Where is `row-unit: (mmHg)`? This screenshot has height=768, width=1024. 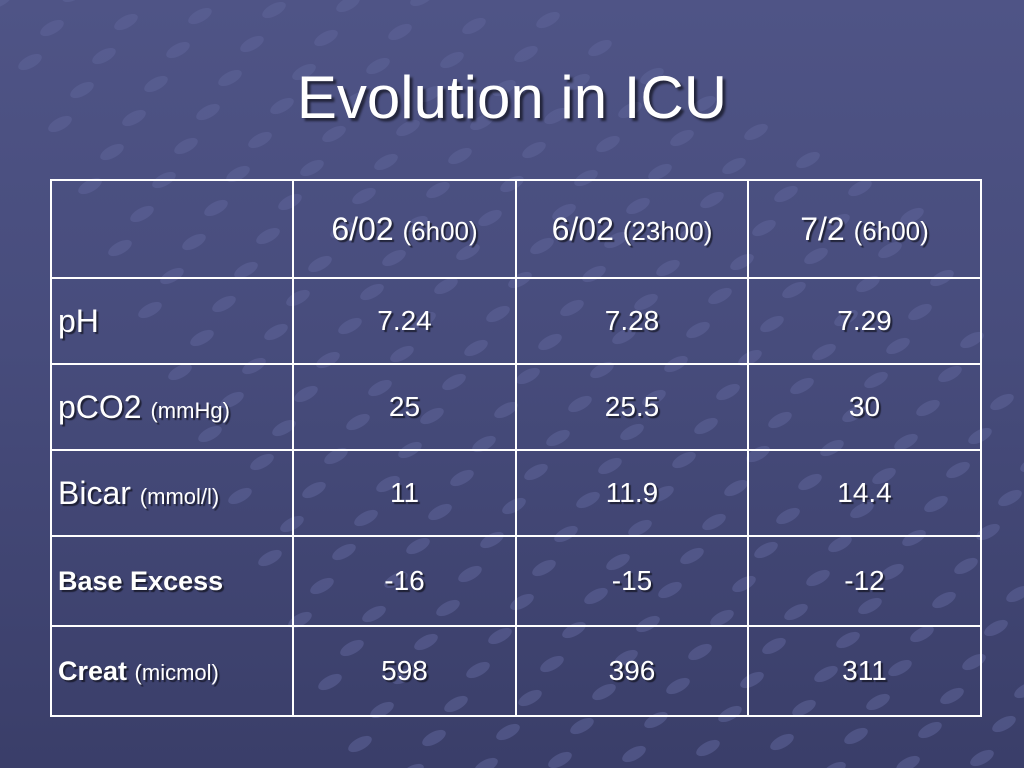
row-unit: (mmHg) is located at coordinates (190, 410).